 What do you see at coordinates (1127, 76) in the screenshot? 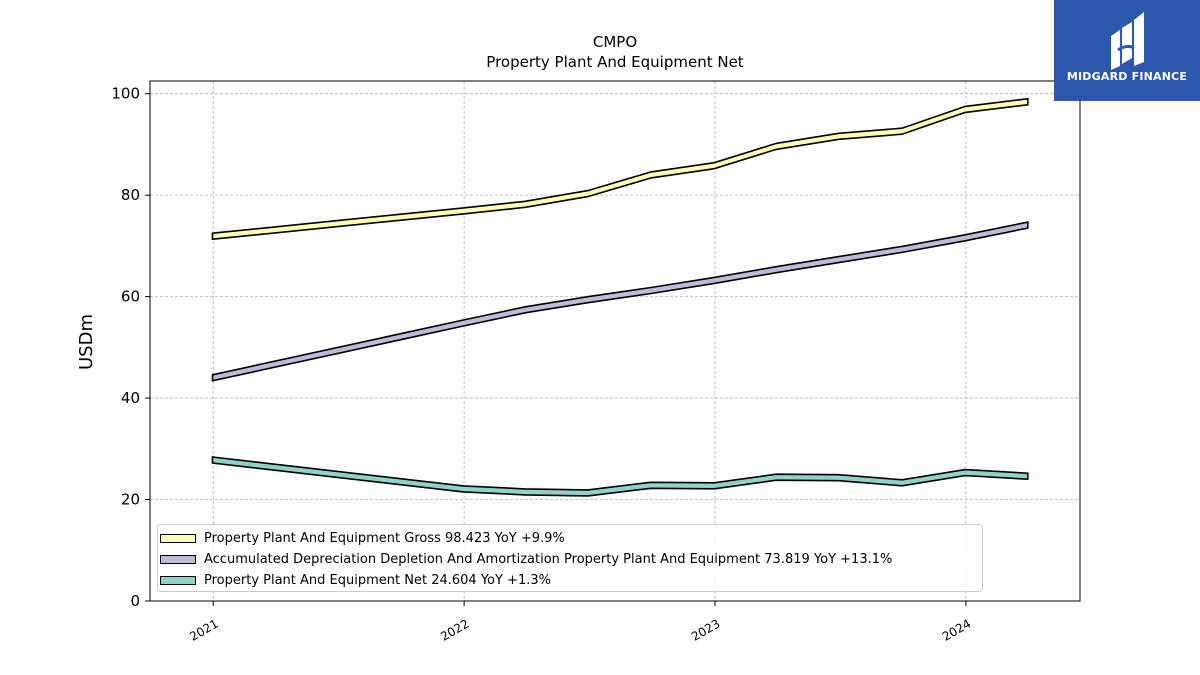
I see `brand-name: MIDGARD FINANCE` at bounding box center [1127, 76].